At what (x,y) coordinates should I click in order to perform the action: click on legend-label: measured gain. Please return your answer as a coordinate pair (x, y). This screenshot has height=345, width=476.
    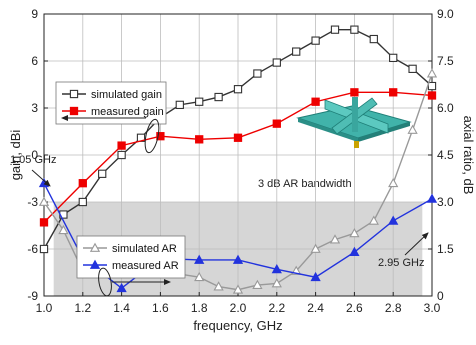
    Looking at the image, I should click on (127, 112).